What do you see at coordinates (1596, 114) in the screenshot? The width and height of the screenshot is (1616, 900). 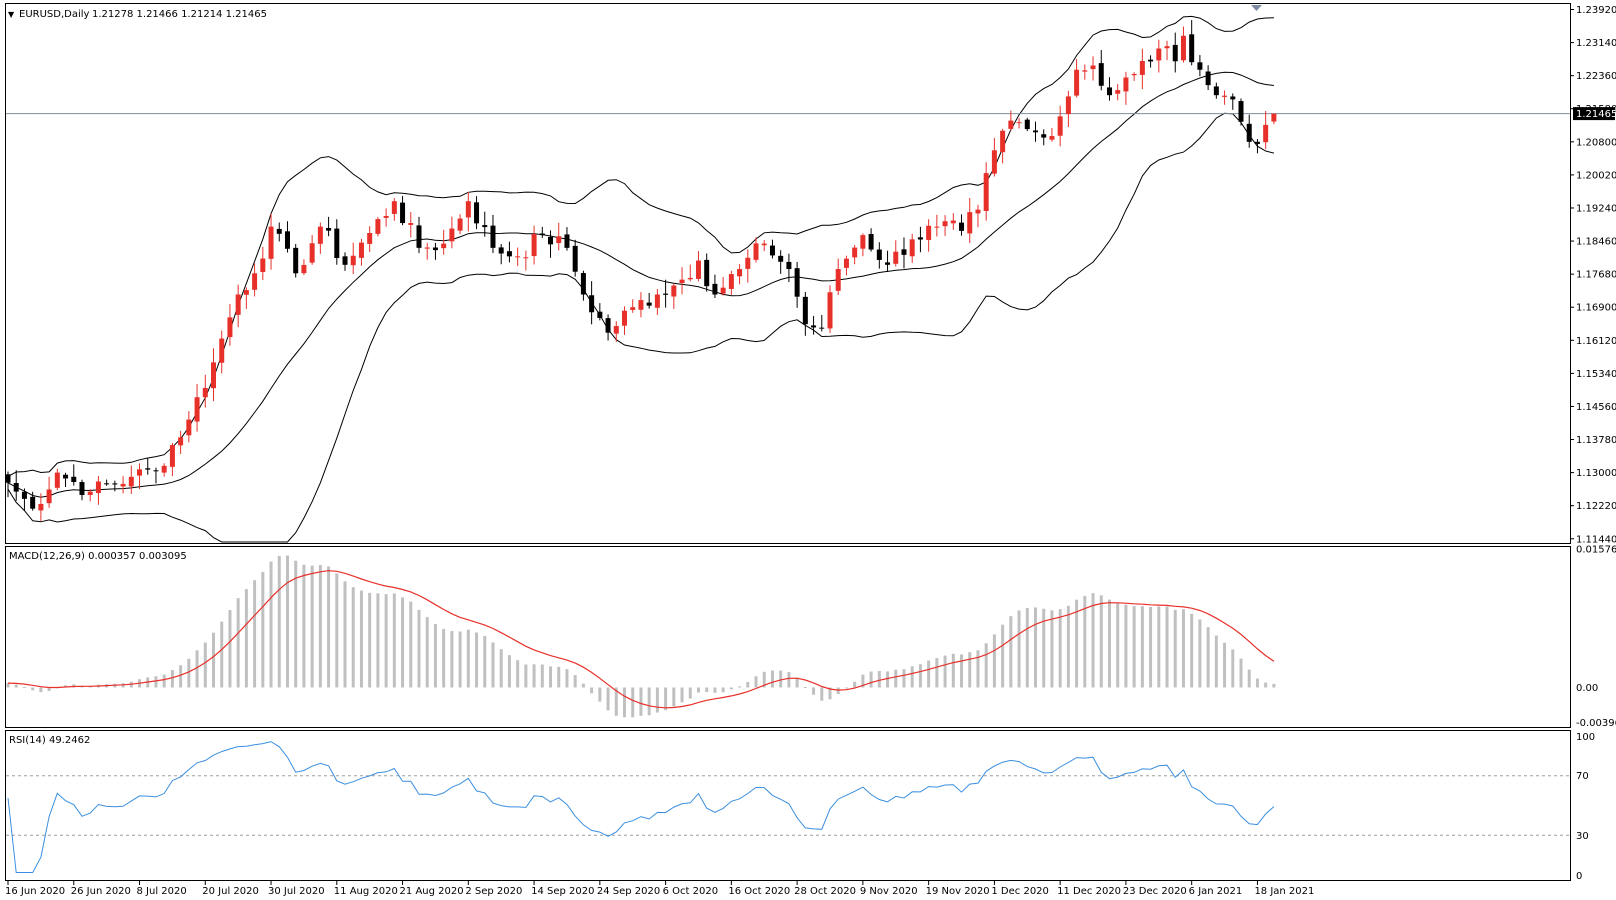 I see `current-price-label: 1.21465` at bounding box center [1596, 114].